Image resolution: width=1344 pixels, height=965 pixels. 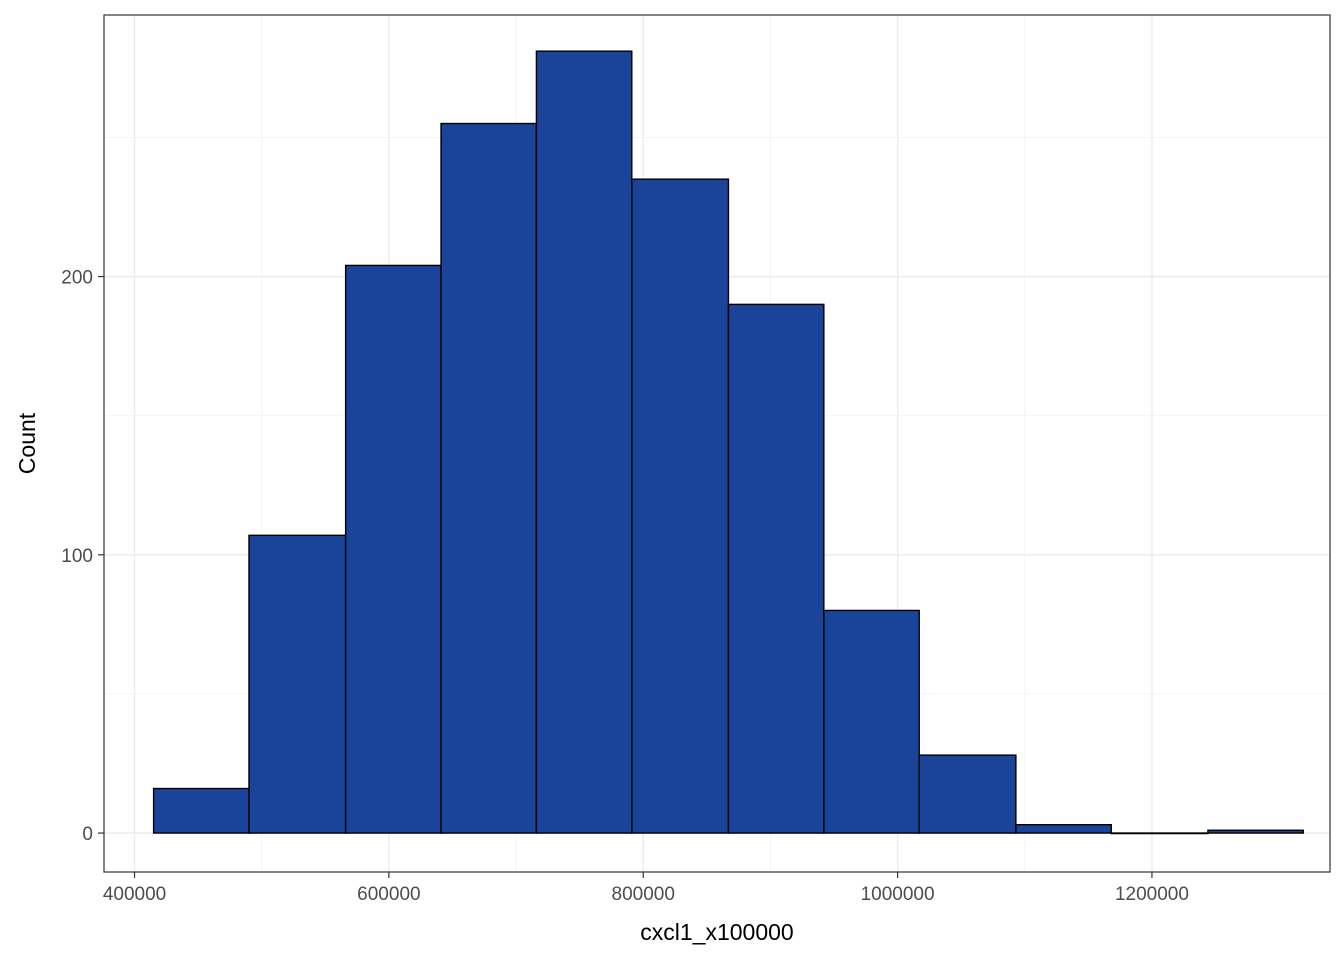 I want to click on x-tick-label: 400000, so click(x=134, y=894).